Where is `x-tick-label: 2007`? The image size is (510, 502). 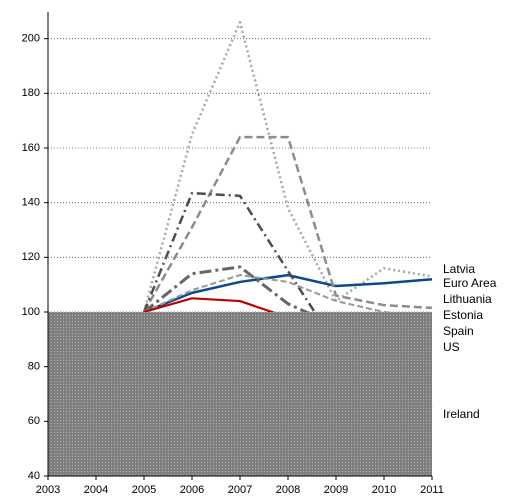
x-tick-label: 2007 is located at coordinates (240, 490).